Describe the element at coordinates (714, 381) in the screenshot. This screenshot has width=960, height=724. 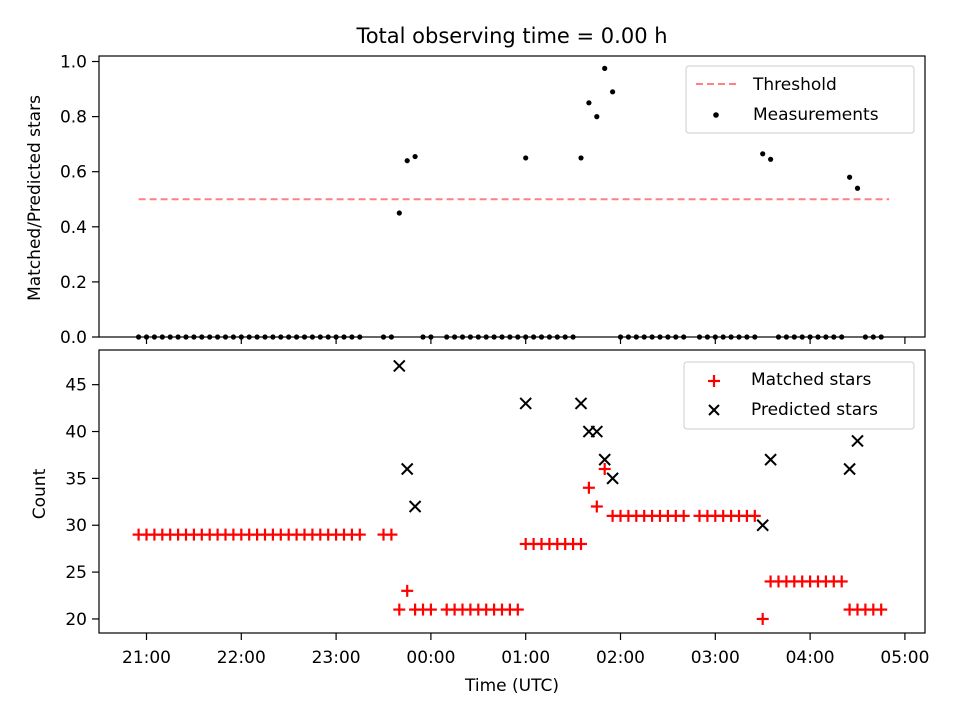
I see `legend-matched-swatch` at that location.